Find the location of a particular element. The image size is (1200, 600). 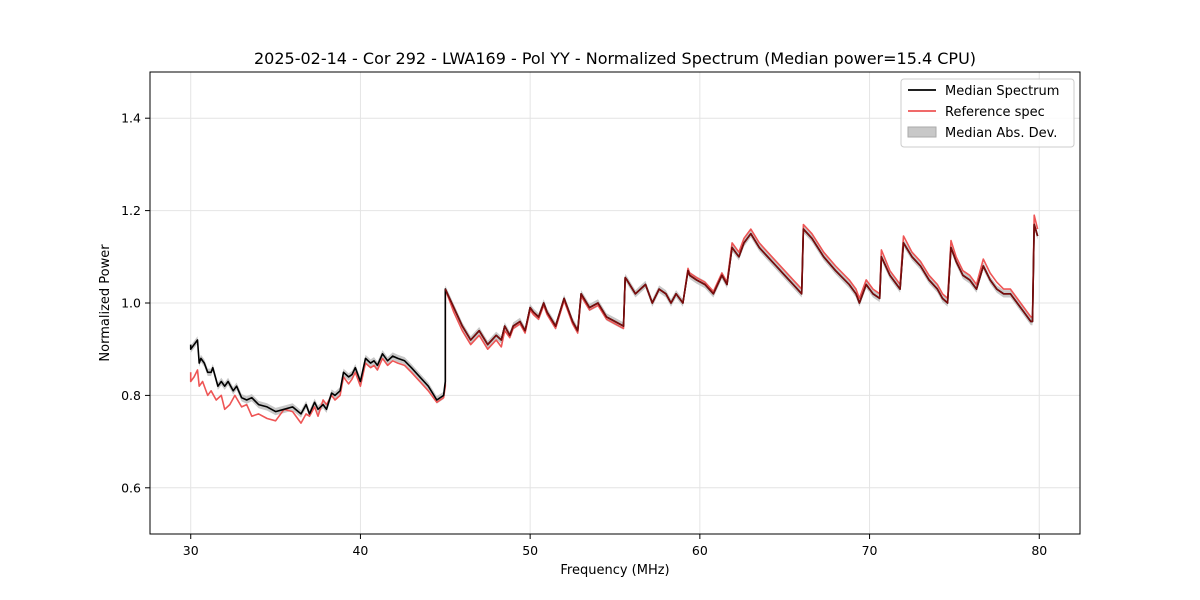

y-tick-label: 1.0 is located at coordinates (131, 303).